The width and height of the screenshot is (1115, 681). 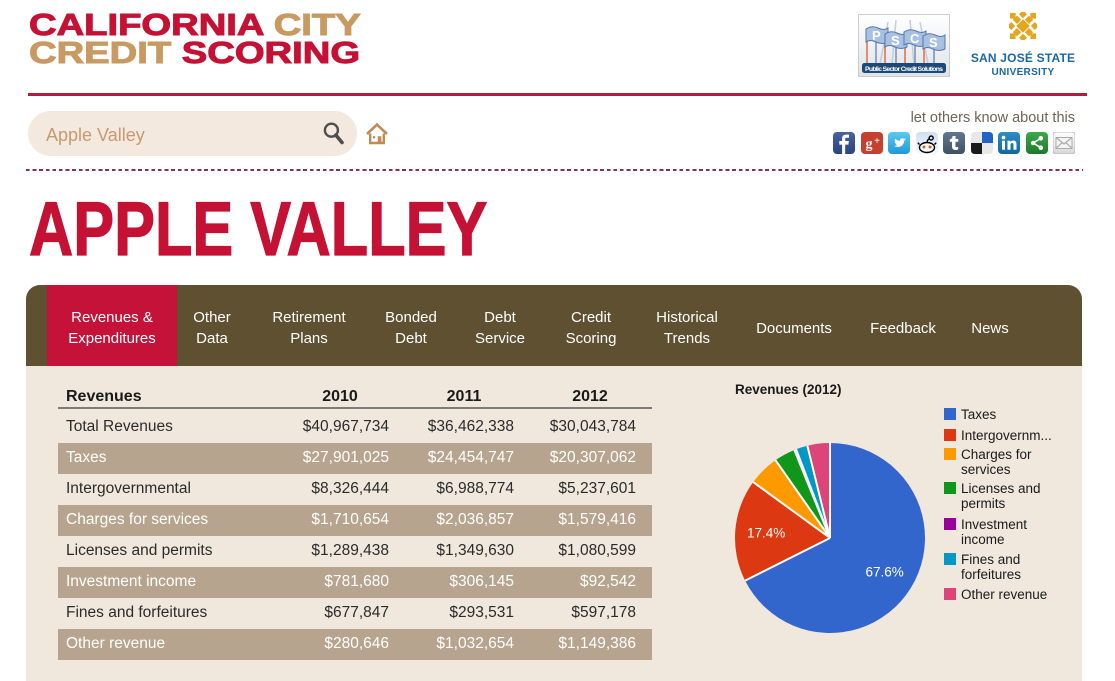 I want to click on svg-text: 67.6%, so click(x=884, y=572).